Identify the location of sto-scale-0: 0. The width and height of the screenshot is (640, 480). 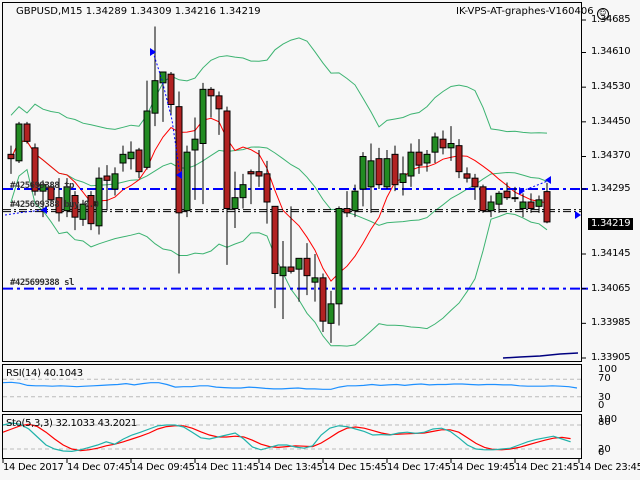
(601, 452).